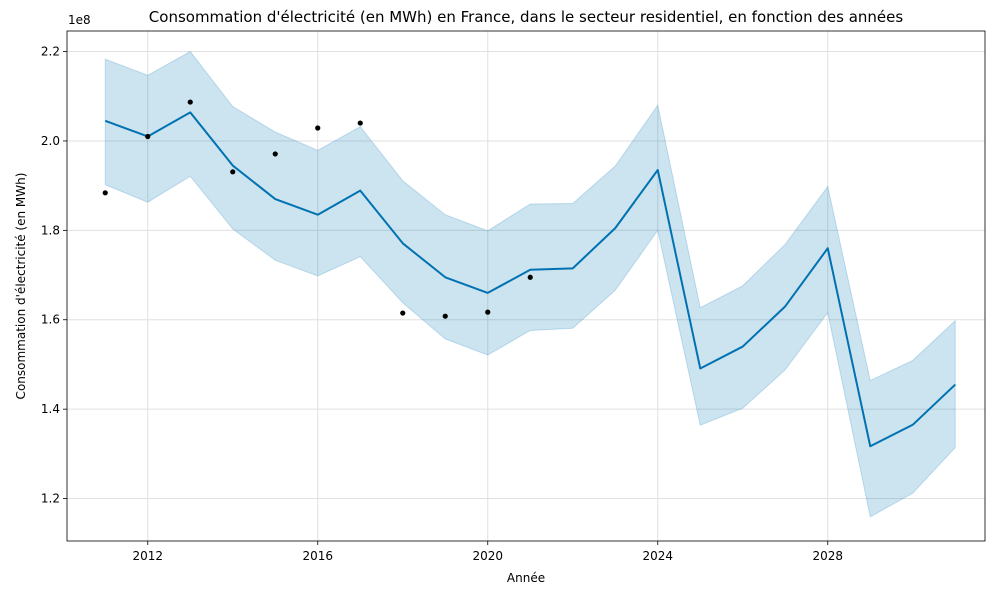 Image resolution: width=1000 pixels, height=600 pixels. I want to click on x-tick-label: 2020, so click(487, 556).